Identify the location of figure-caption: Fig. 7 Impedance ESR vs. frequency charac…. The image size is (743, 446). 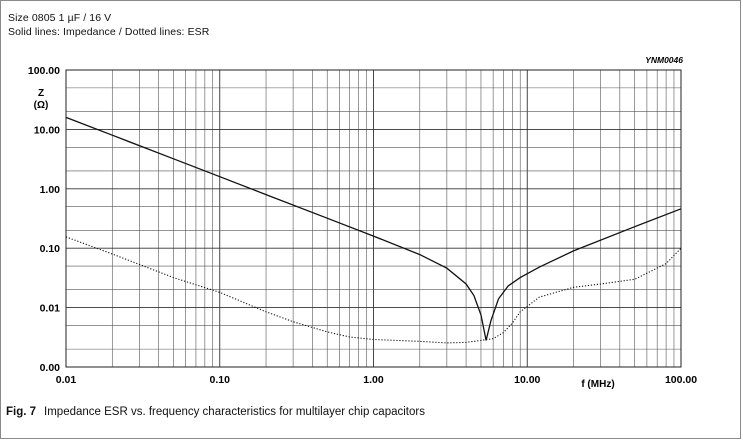
(215, 412).